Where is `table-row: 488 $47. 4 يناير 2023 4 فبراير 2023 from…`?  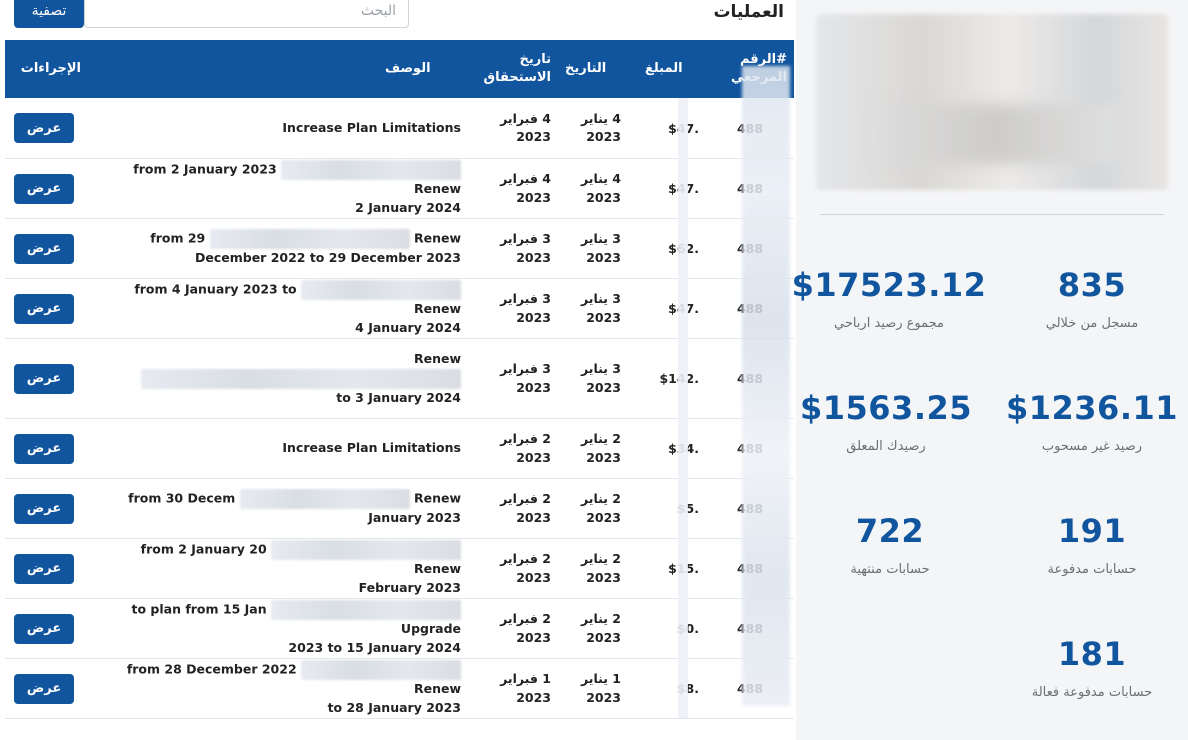 table-row: 488 $47. 4 يناير 2023 4 فبراير 2023 from… is located at coordinates (399, 189).